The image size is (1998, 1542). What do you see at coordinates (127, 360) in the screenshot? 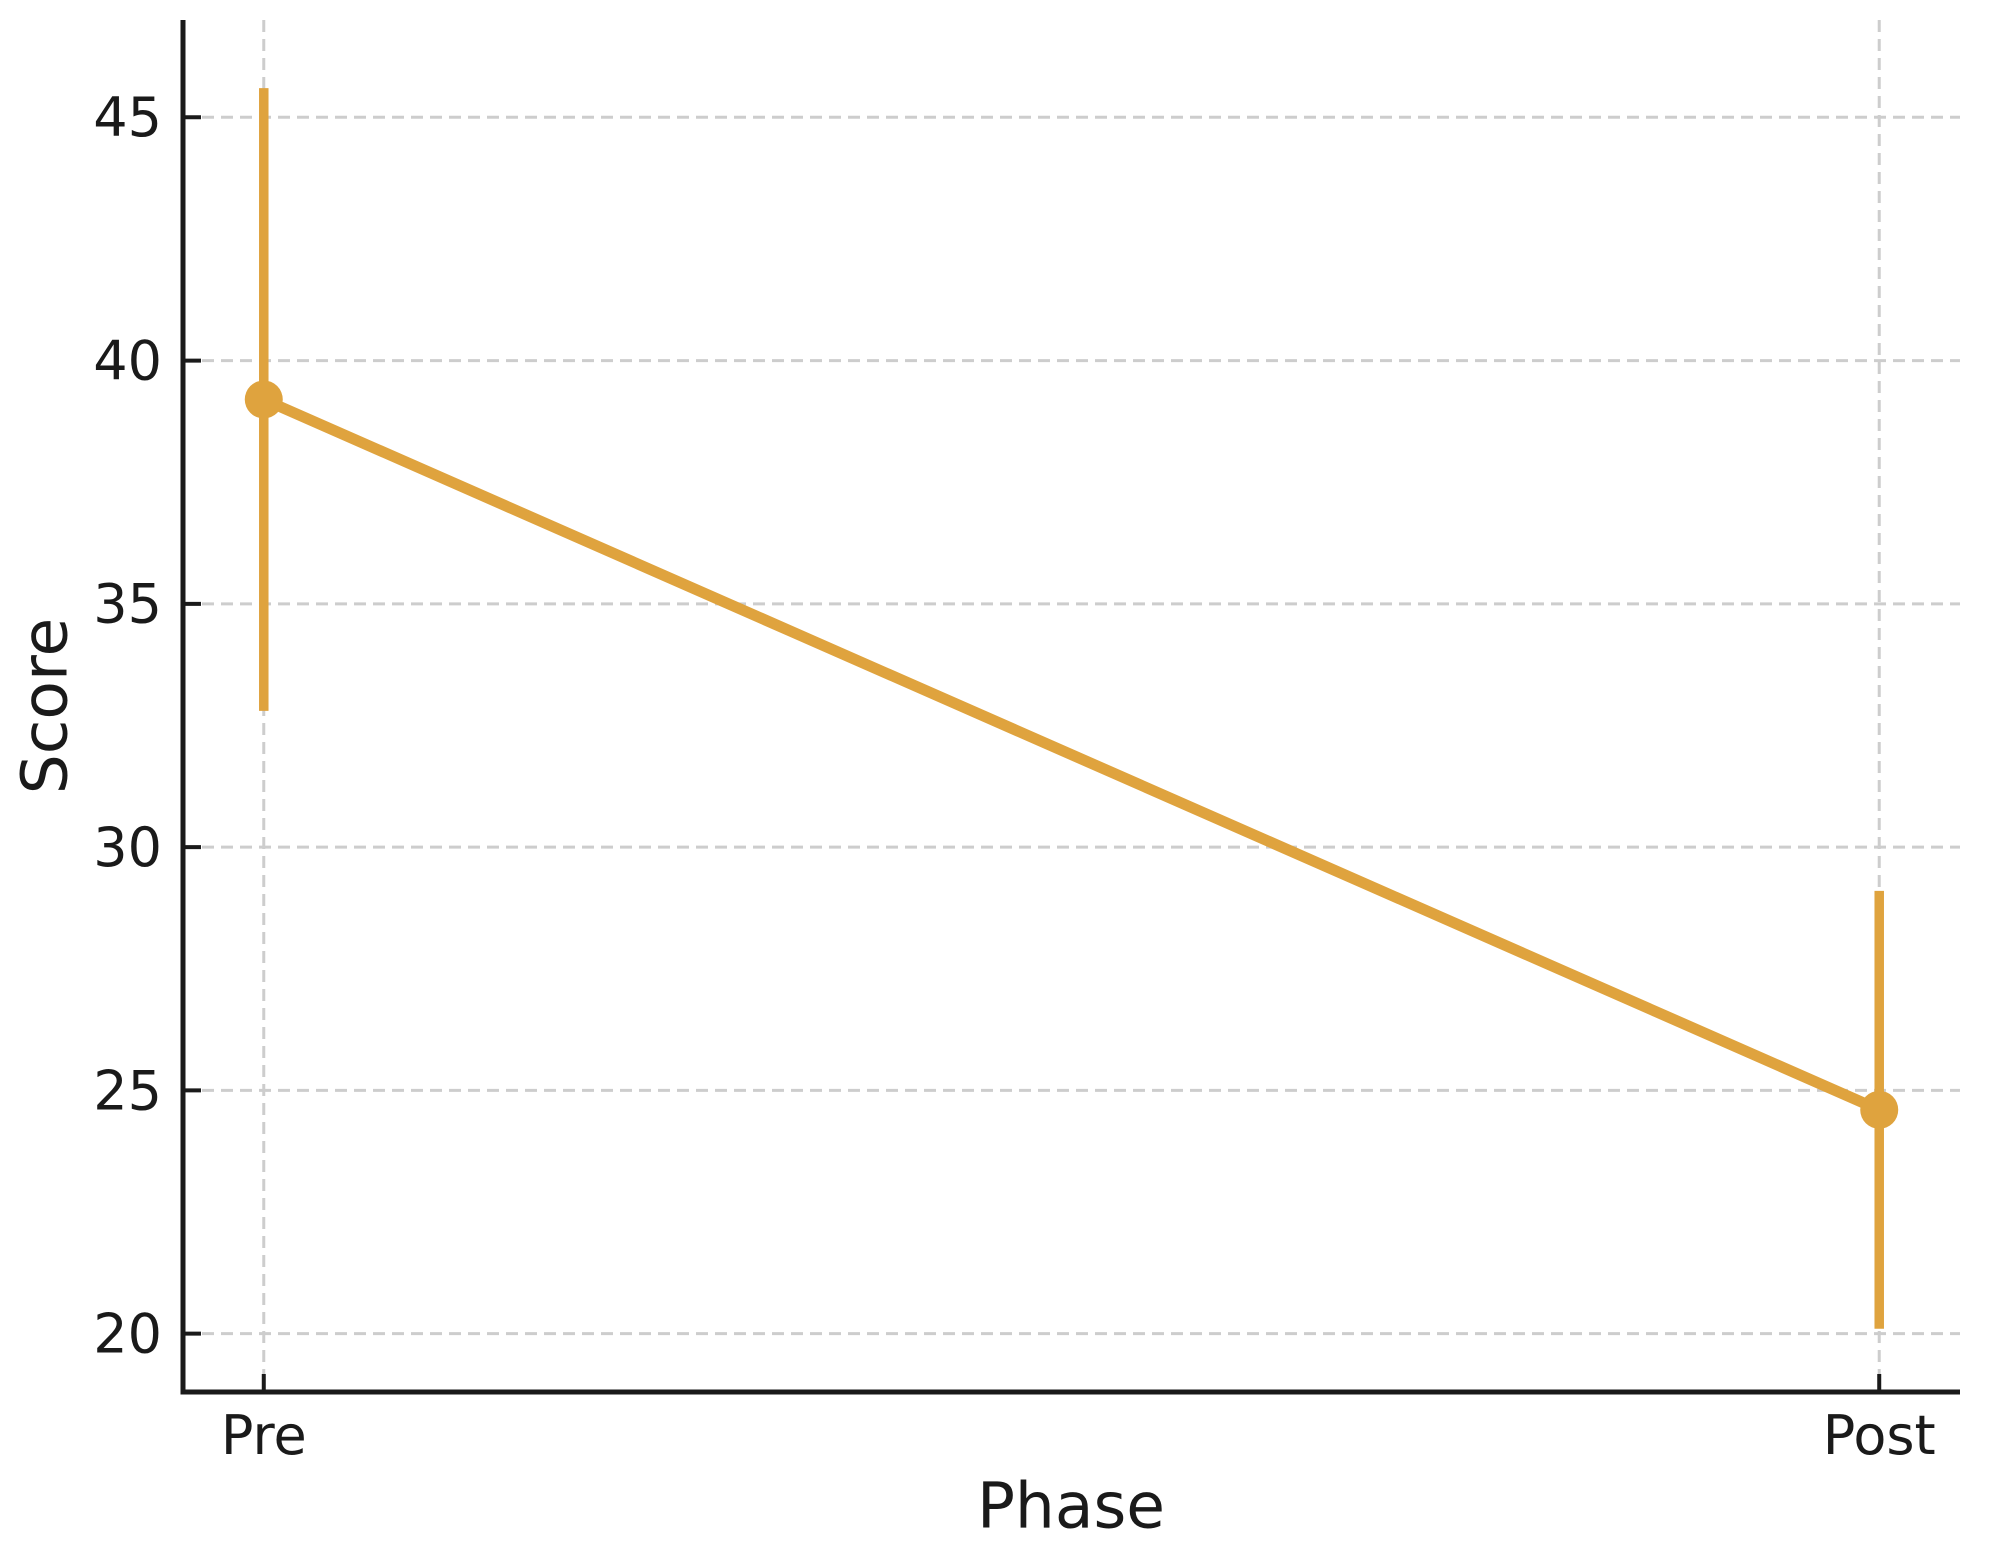
I see `y-tick-label: 40` at bounding box center [127, 360].